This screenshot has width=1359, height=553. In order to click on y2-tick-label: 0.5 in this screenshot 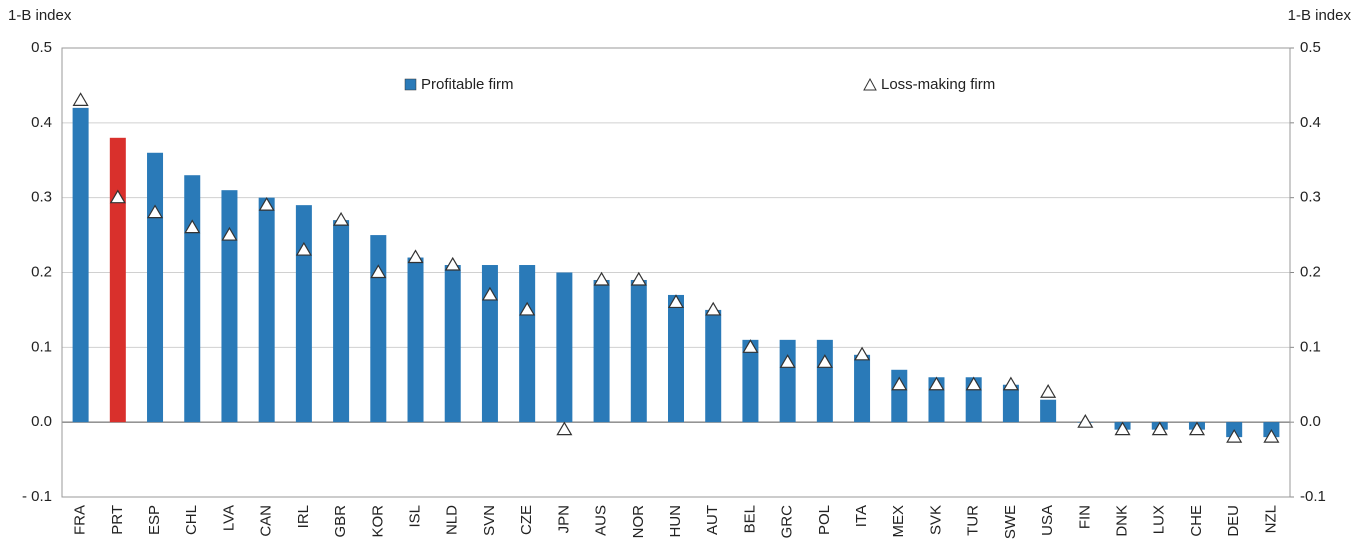, I will do `click(1310, 47)`.